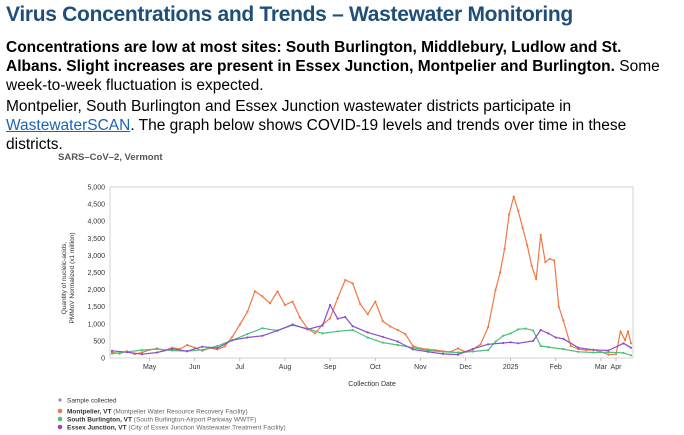 The image size is (684, 435). What do you see at coordinates (372, 384) in the screenshot?
I see `x-axis-label: Collection Date` at bounding box center [372, 384].